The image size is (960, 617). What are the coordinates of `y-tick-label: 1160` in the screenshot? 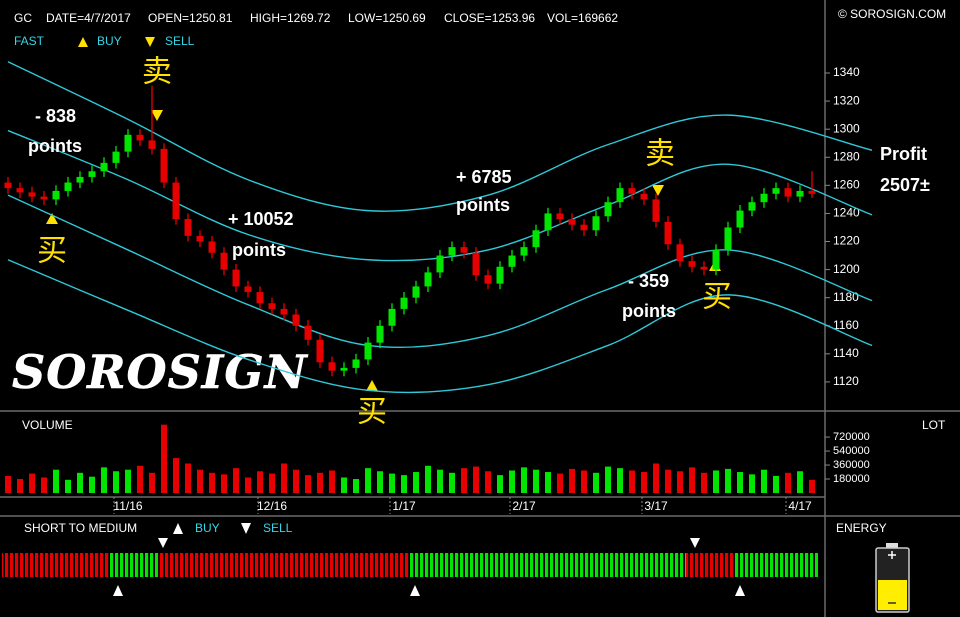 It's located at (846, 325).